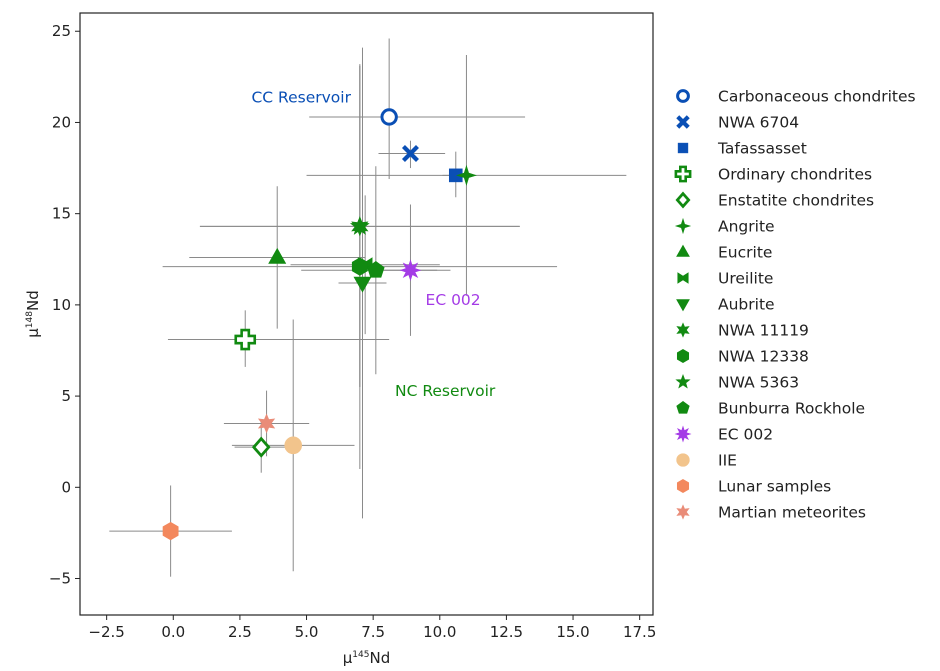 The width and height of the screenshot is (940, 671). What do you see at coordinates (763, 331) in the screenshot?
I see `legend-label: NWA 11119` at bounding box center [763, 331].